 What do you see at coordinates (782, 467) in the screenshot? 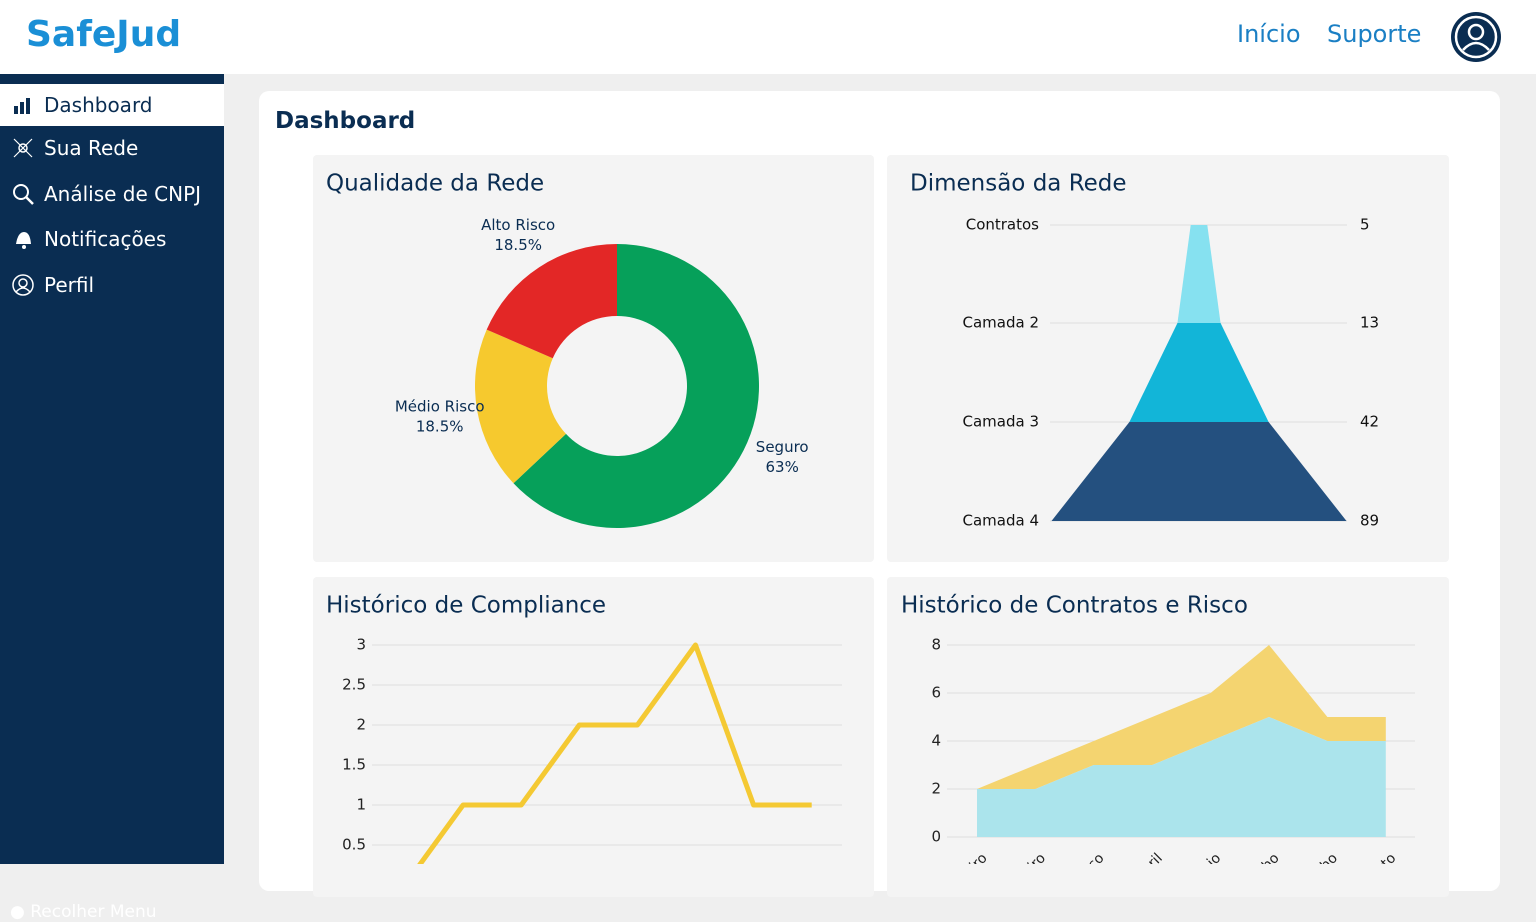
I see `slice-value: 63%` at bounding box center [782, 467].